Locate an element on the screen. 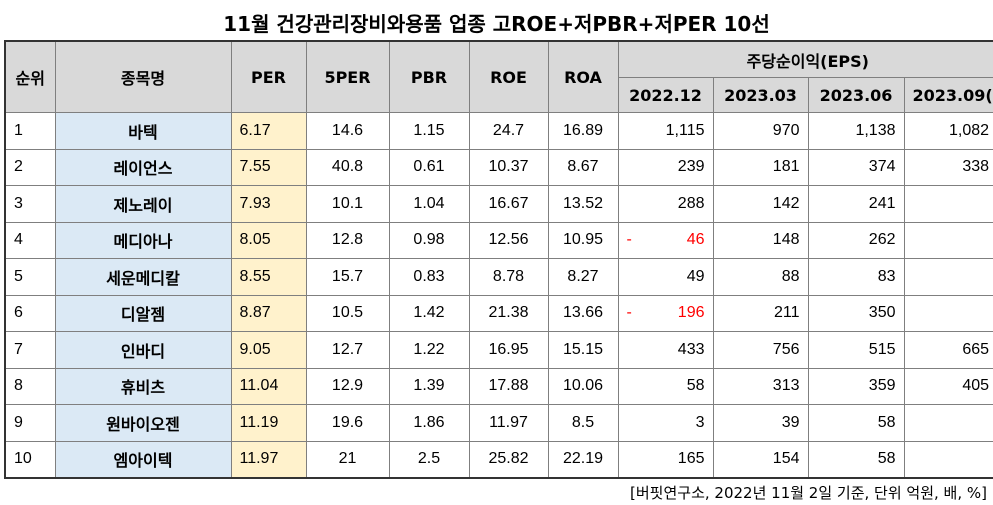 This screenshot has width=993, height=505. pbr-cell: 1.42 is located at coordinates (429, 313).